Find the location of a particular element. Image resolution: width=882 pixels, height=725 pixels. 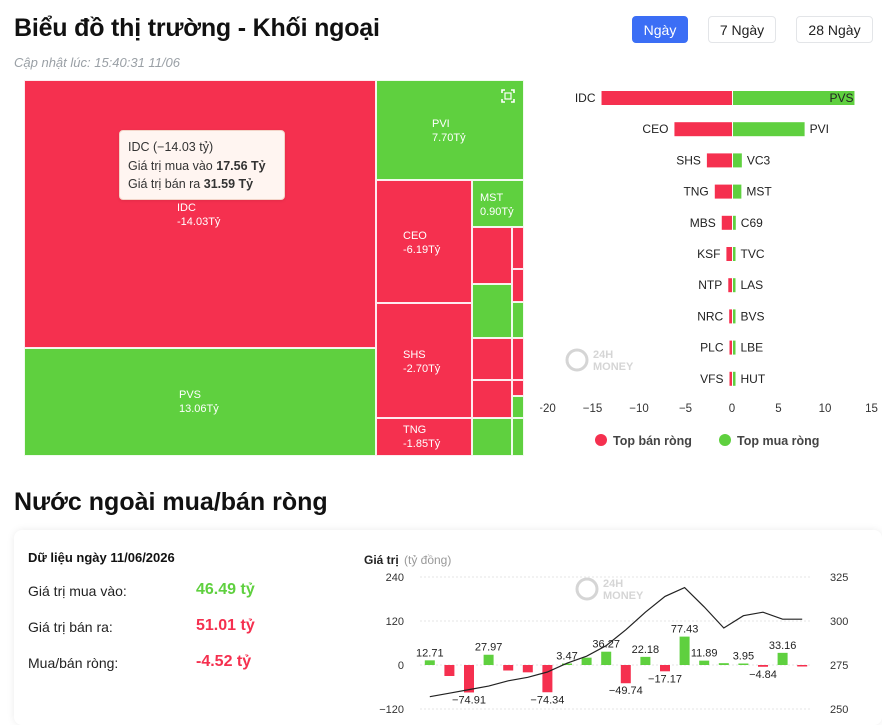

data-label: −74.91 is located at coordinates (469, 700).